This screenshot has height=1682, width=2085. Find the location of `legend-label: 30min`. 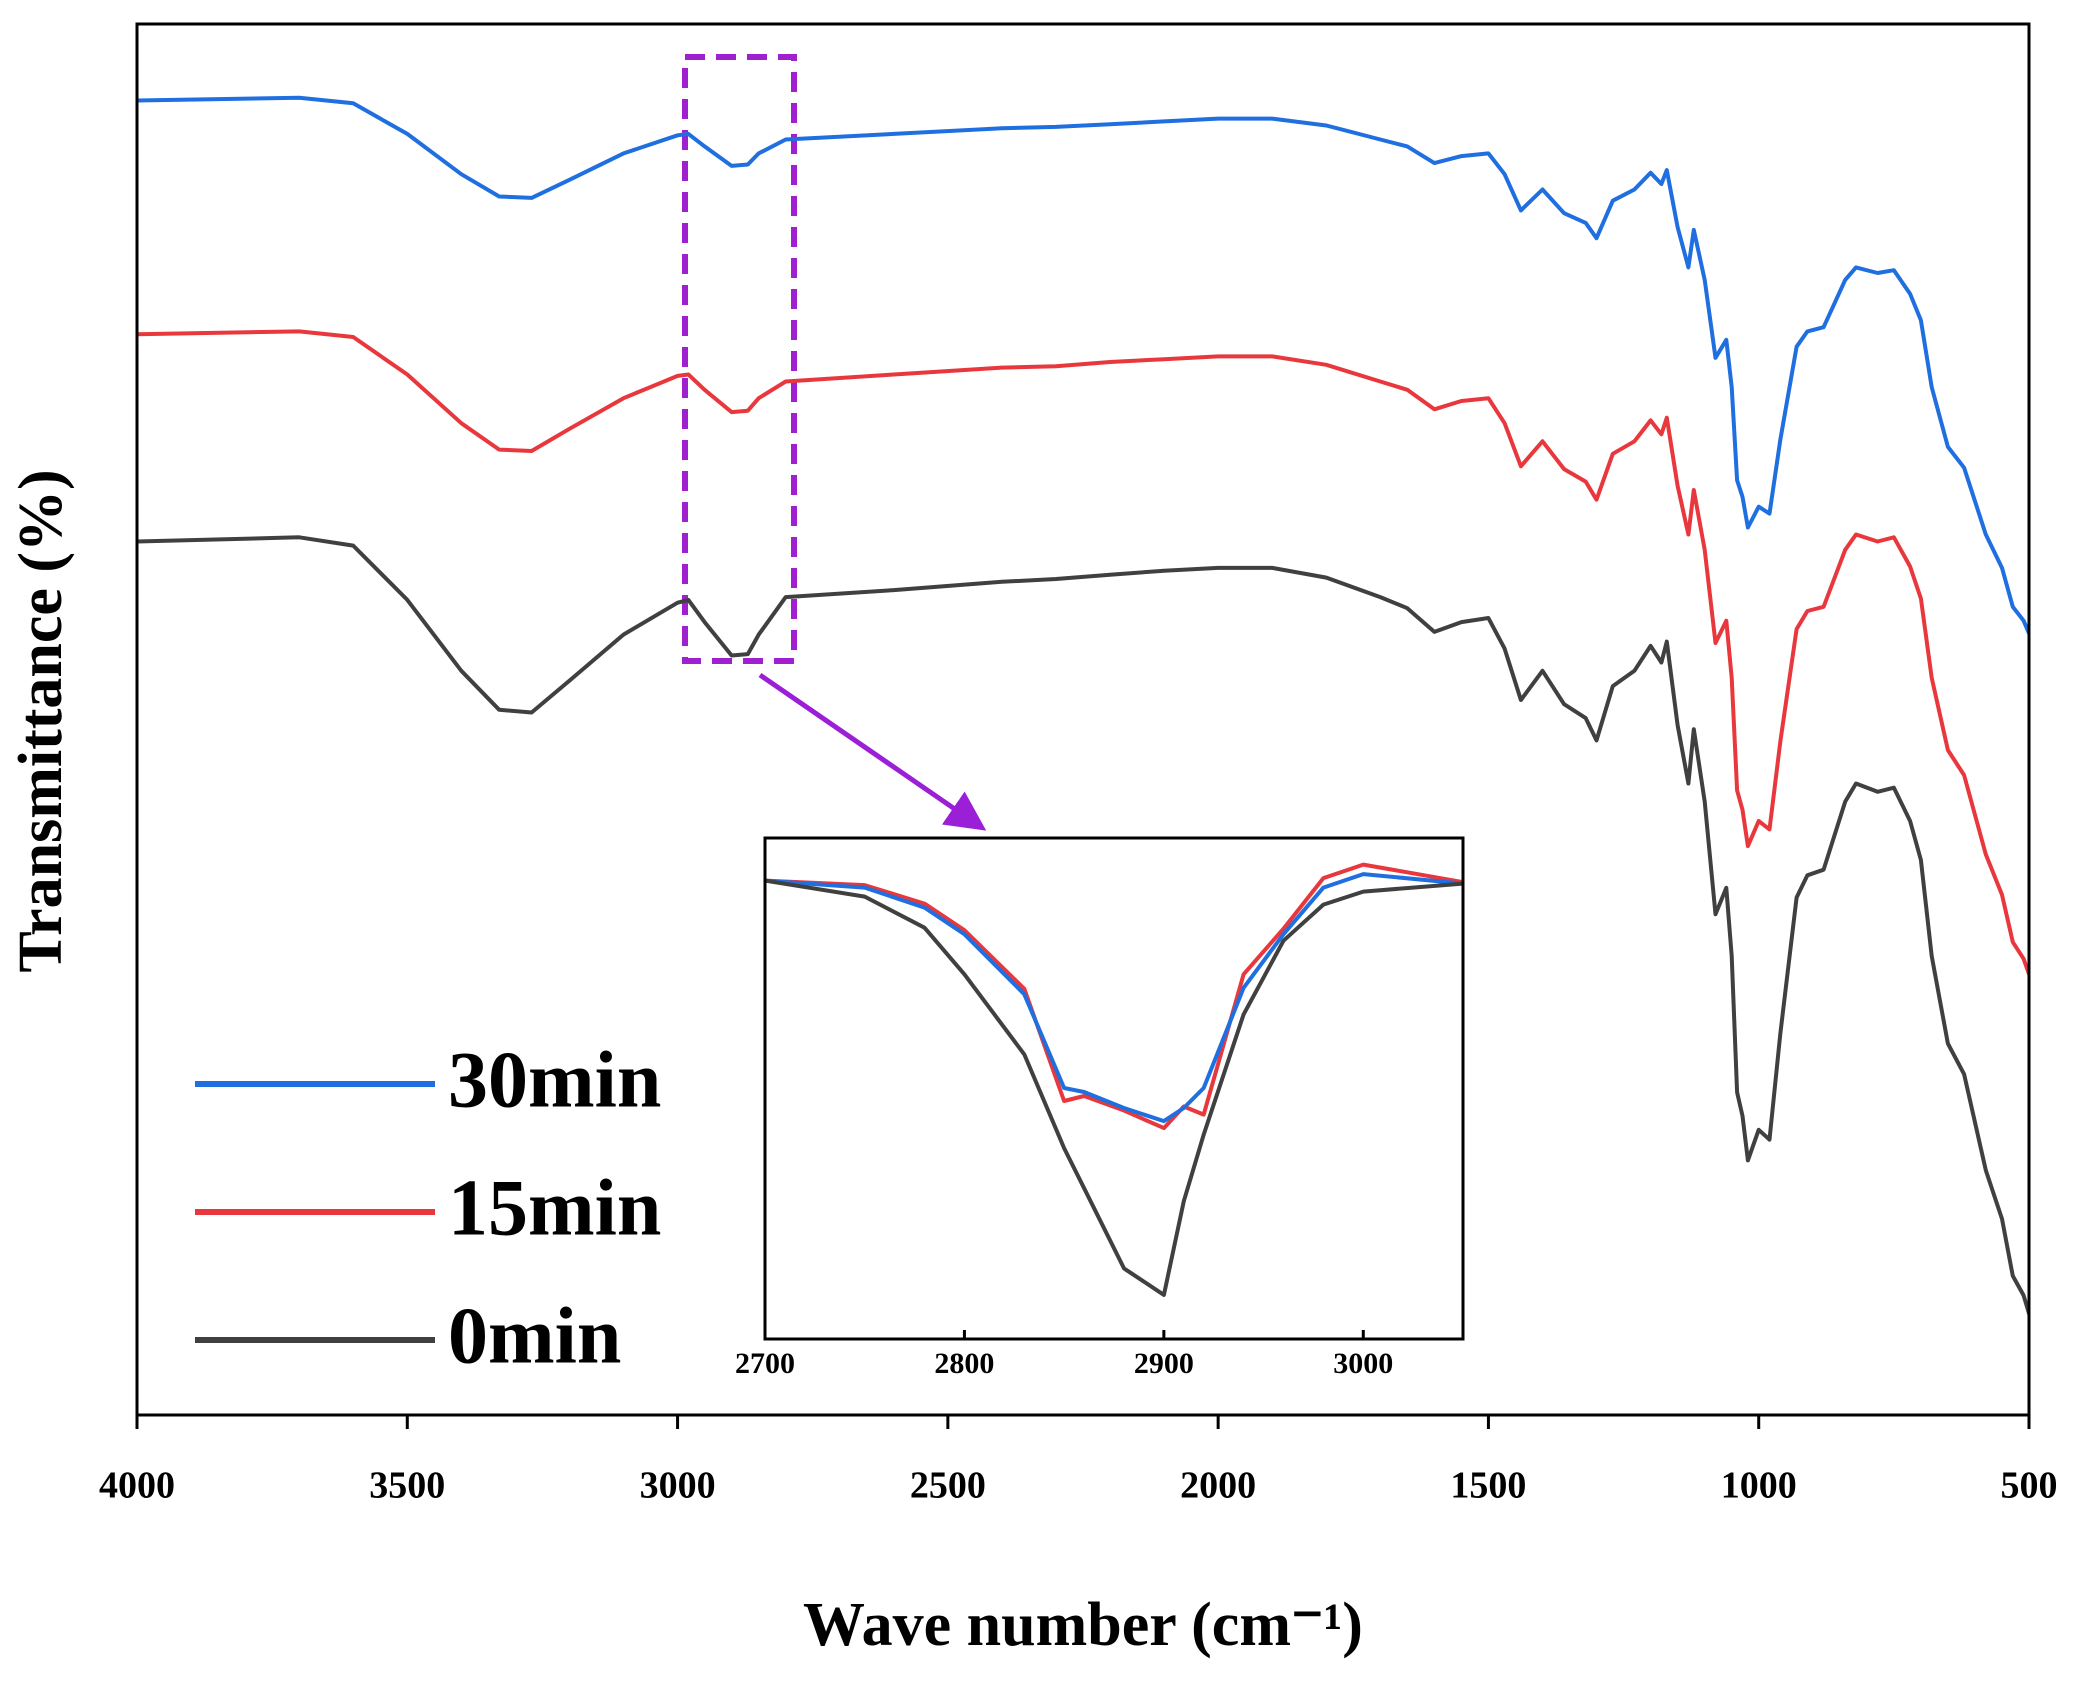

legend-label: 30min is located at coordinates (554, 1080).